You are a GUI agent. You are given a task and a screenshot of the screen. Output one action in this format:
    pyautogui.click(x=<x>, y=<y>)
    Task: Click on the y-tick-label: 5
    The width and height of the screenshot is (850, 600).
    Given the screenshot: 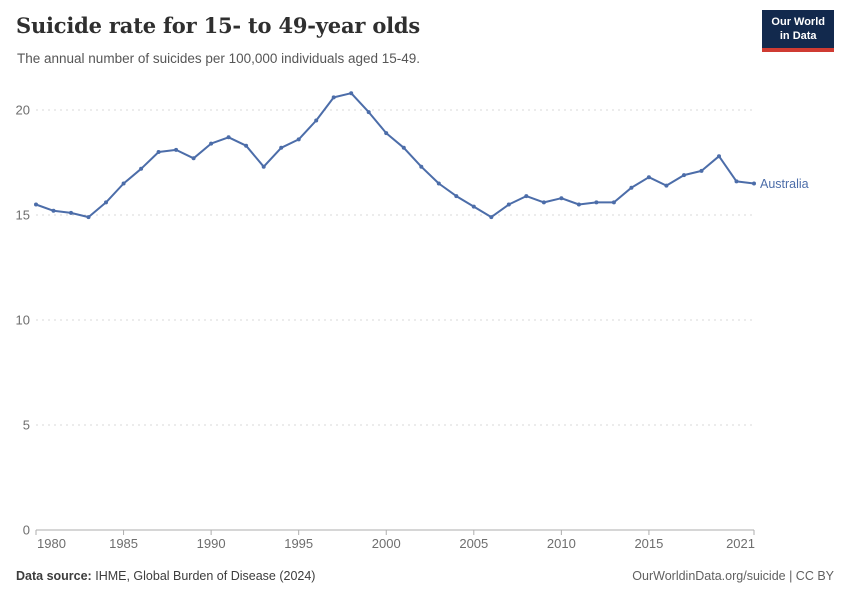 What is the action you would take?
    pyautogui.click(x=26, y=425)
    